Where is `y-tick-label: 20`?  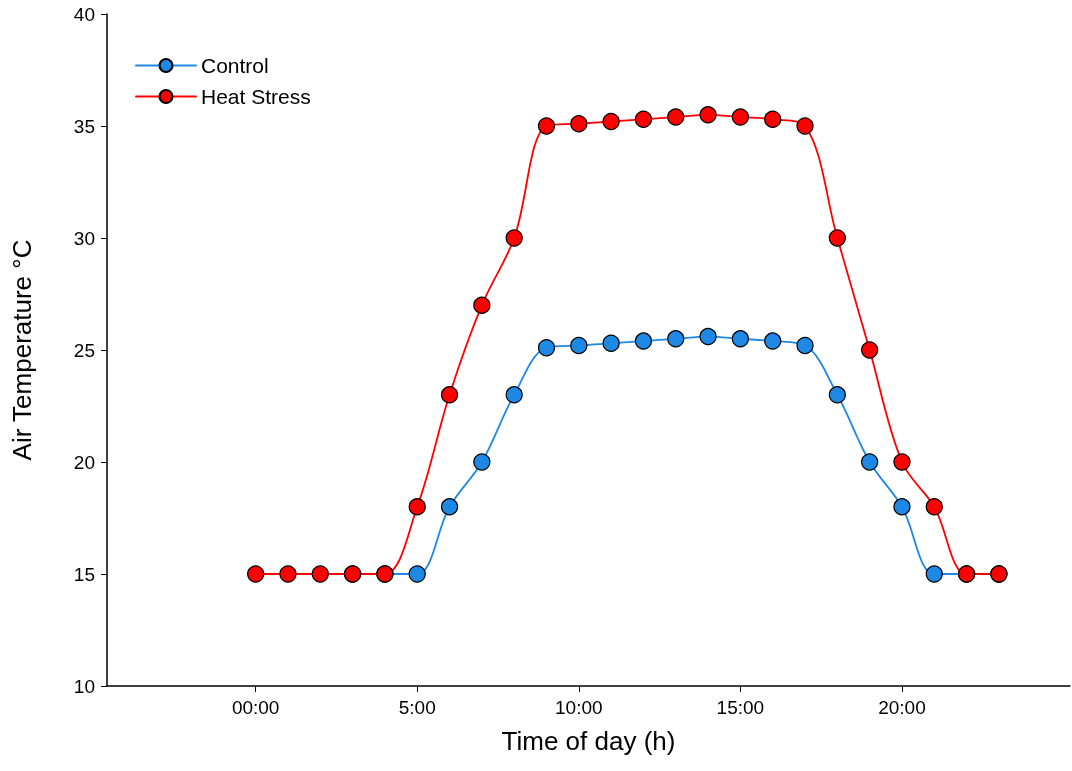
y-tick-label: 20 is located at coordinates (84, 462).